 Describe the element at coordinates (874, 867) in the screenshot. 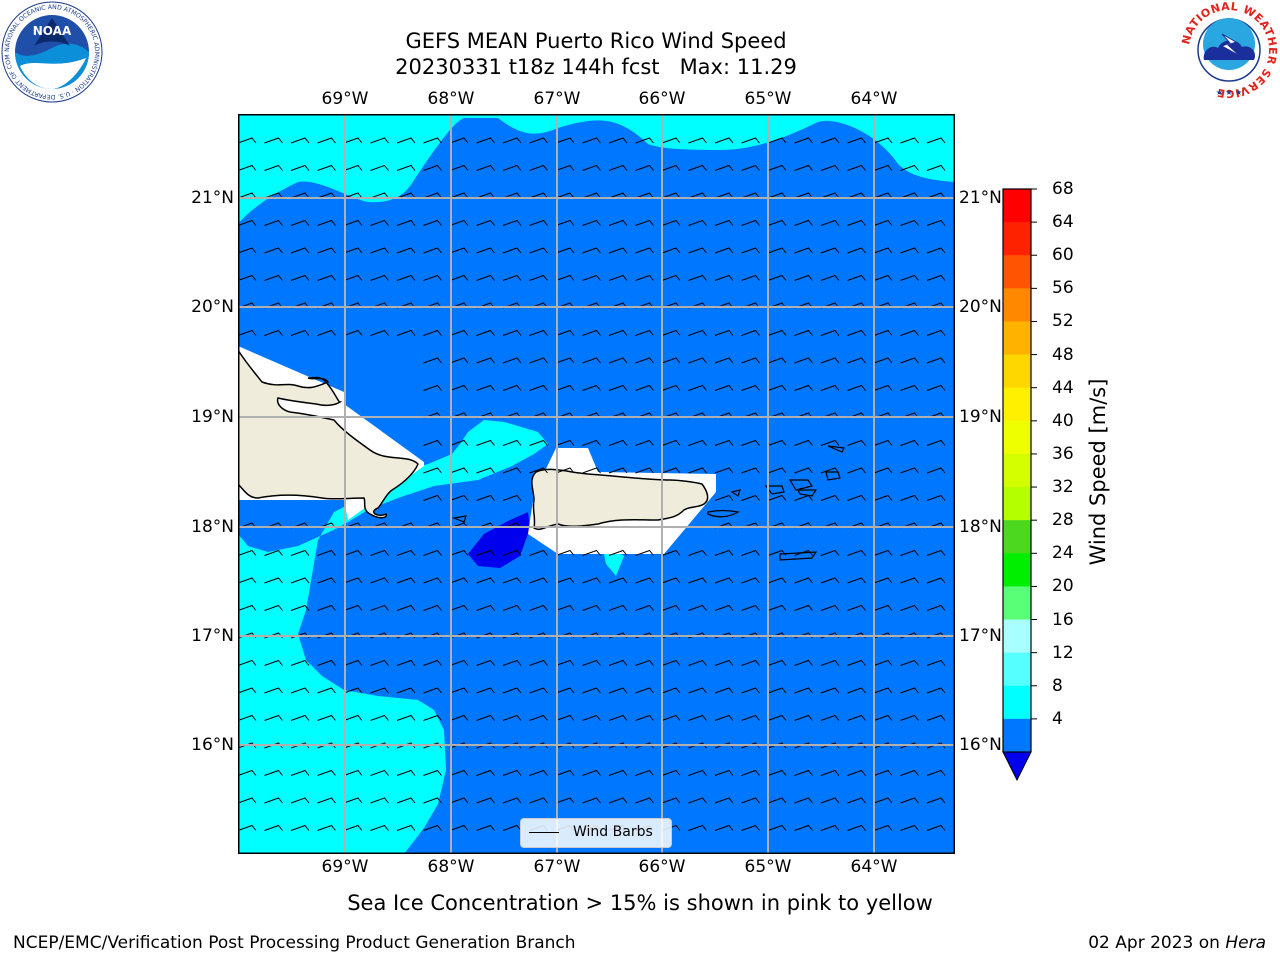

I see `lon-tick-bottom-64w: 64°W` at that location.